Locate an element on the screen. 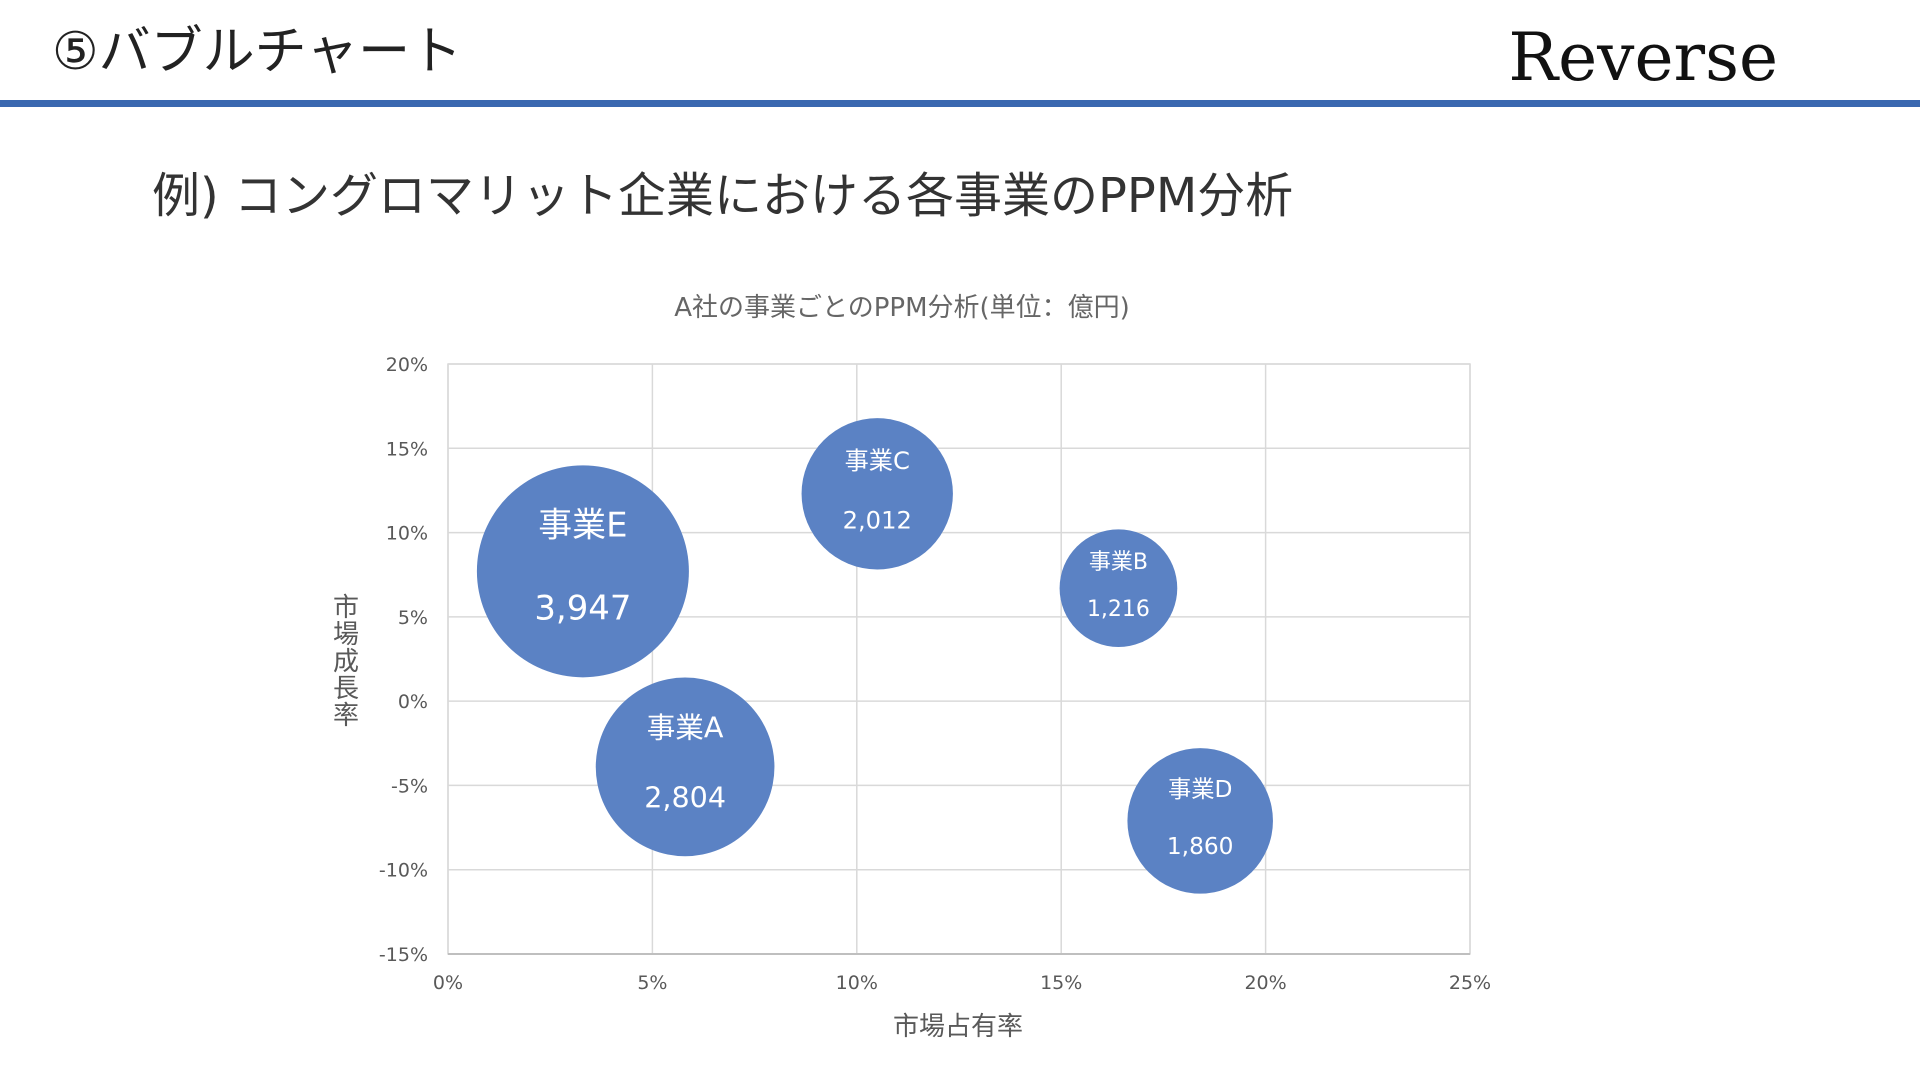 Image resolution: width=1920 pixels, height=1084 pixels. bubble-事業A: 事業A 2,804 is located at coordinates (685, 767).